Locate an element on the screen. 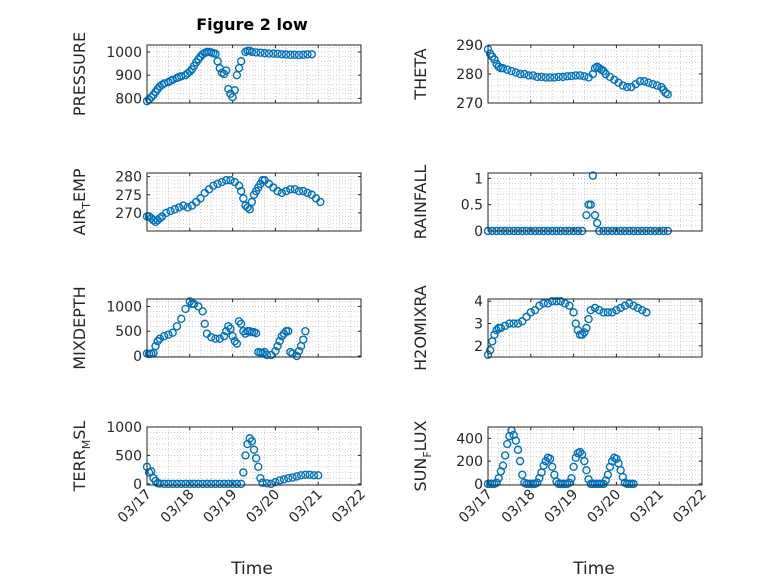  subplot-3: 270 275 280 AIRTEMP is located at coordinates (216, 202).